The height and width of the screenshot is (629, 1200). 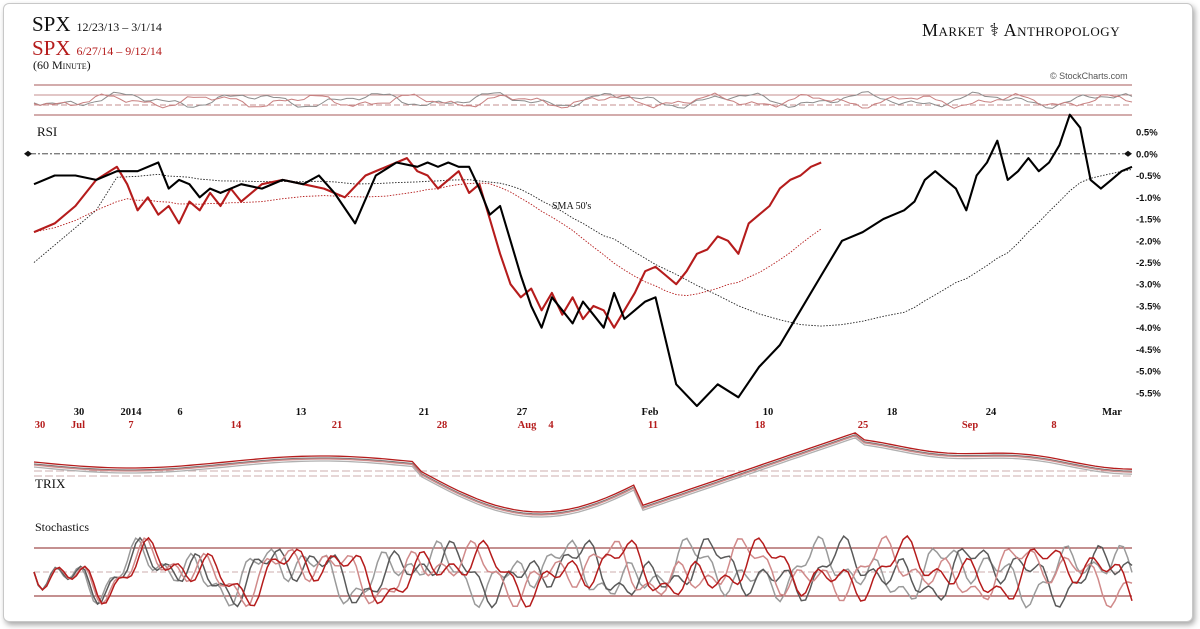 What do you see at coordinates (522, 412) in the screenshot?
I see `x-label-black: 27` at bounding box center [522, 412].